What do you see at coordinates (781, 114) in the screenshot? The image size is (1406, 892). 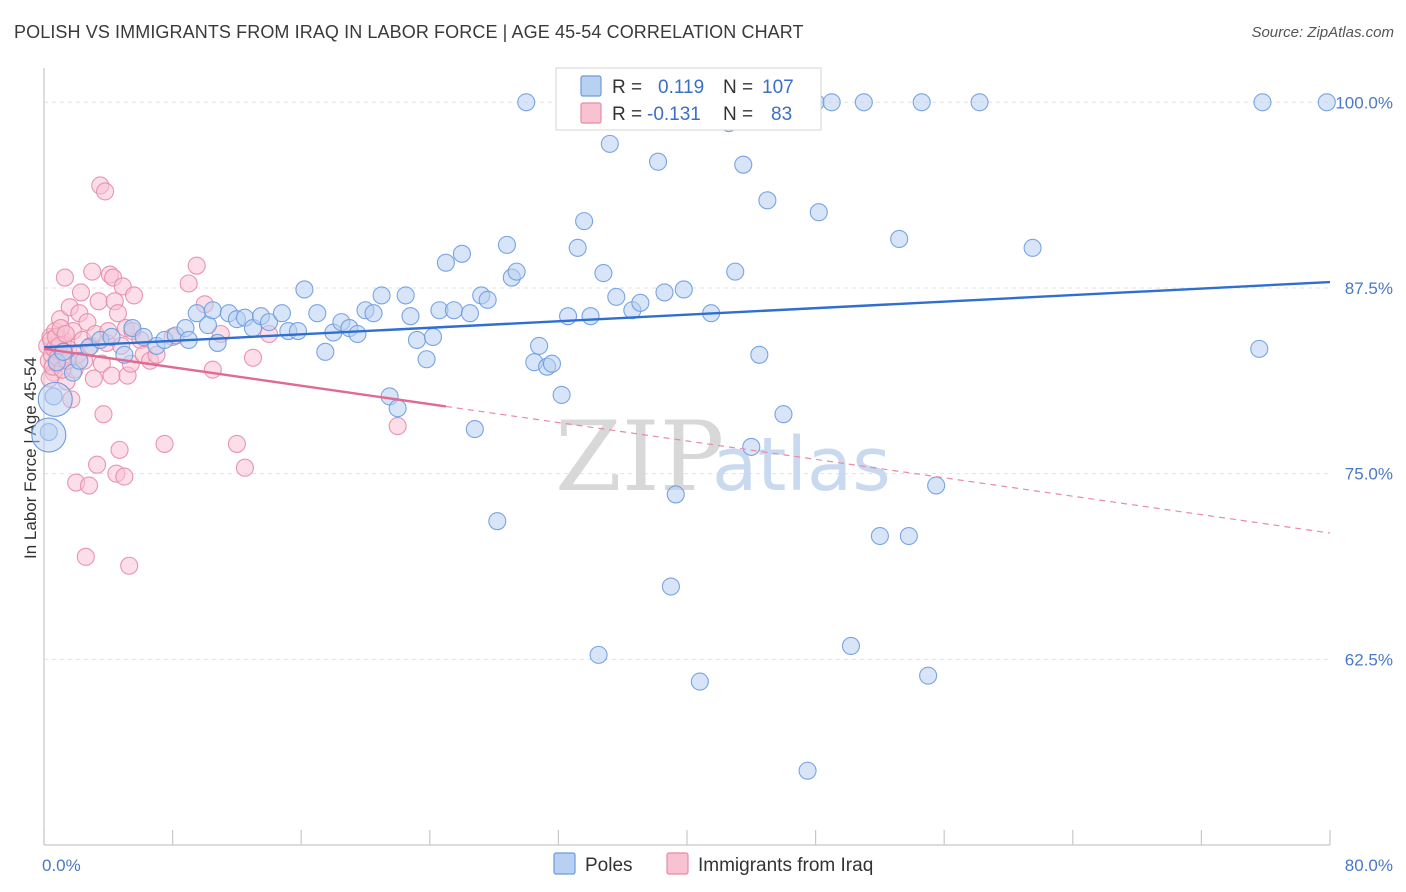 I see `legend-n-value-iraq: 83` at bounding box center [781, 114].